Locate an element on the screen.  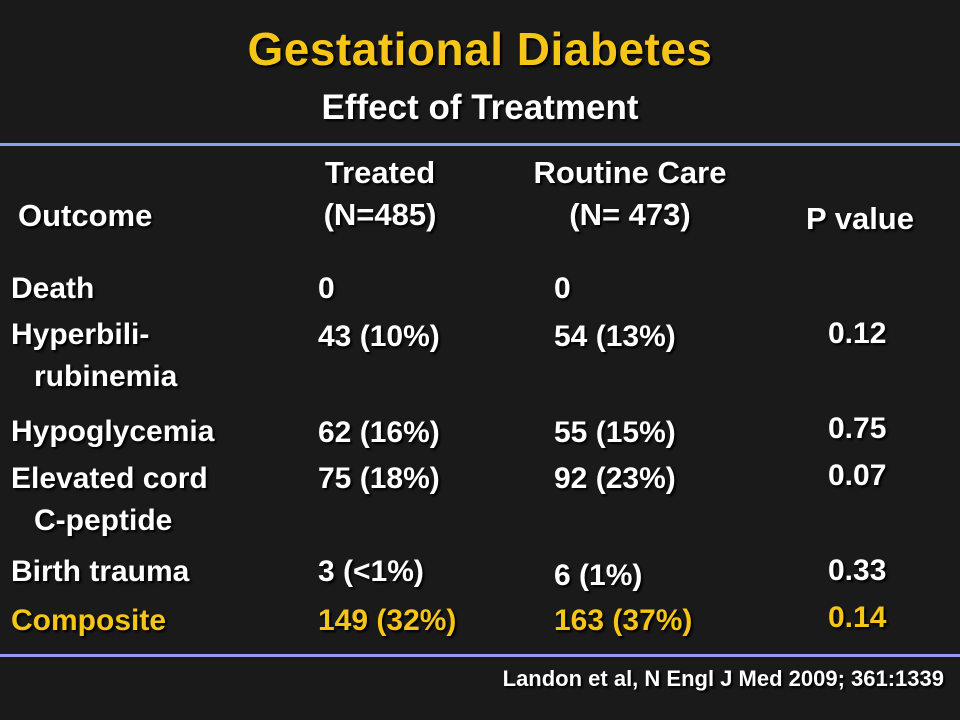
header-treated: Treated (N=485) is located at coordinates (380, 194).